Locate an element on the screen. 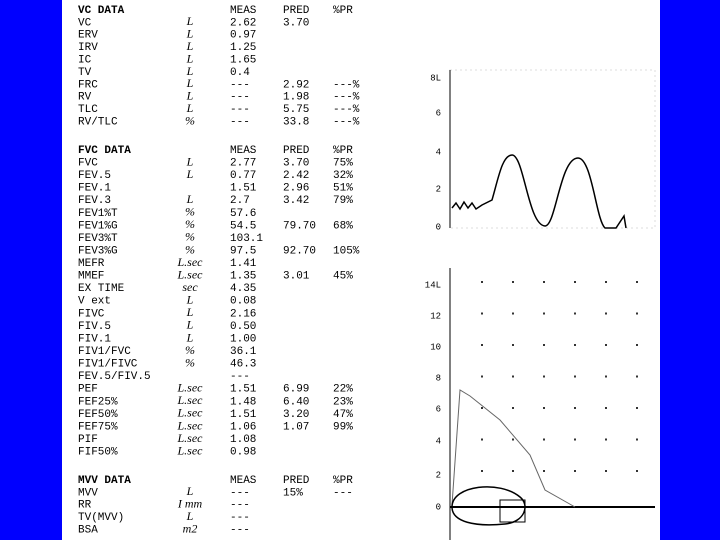  cell-label: FIF50% is located at coordinates (98, 453).